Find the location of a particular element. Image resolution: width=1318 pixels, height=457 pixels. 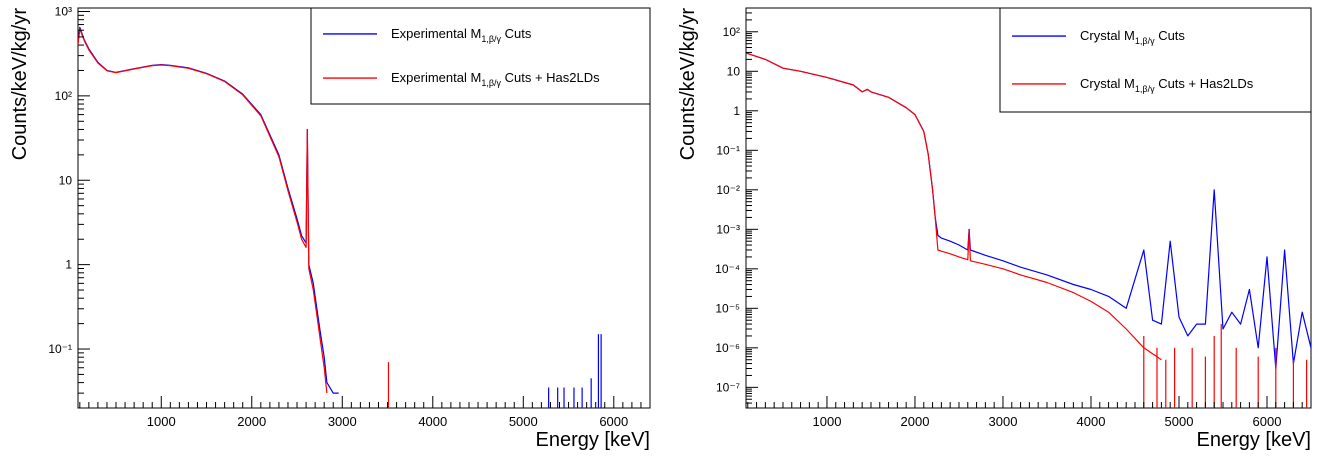

y-tick-label: 10⁻⁴ is located at coordinates (727, 269).